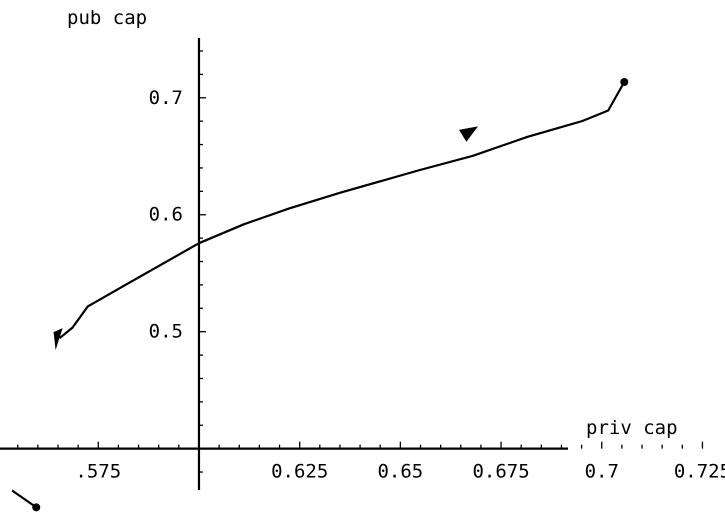 This screenshot has width=725, height=518. I want to click on x-axis-label: priv cap, so click(632, 428).